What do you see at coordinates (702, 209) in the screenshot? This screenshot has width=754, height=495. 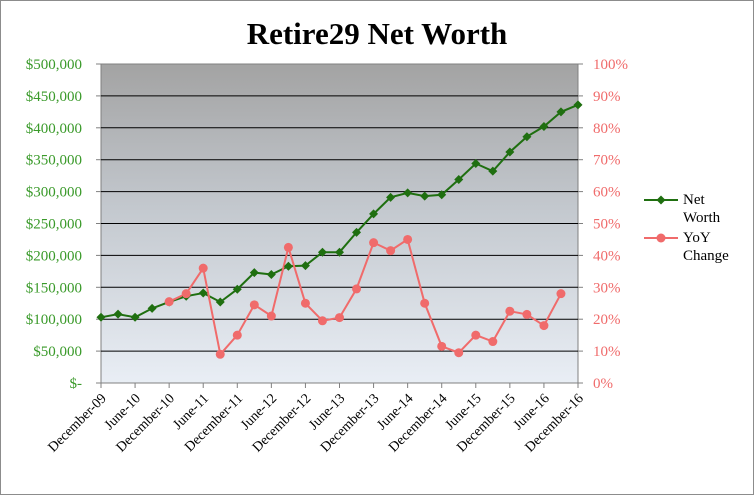 I see `legend-label-net-worth: Net Worth` at bounding box center [702, 209].